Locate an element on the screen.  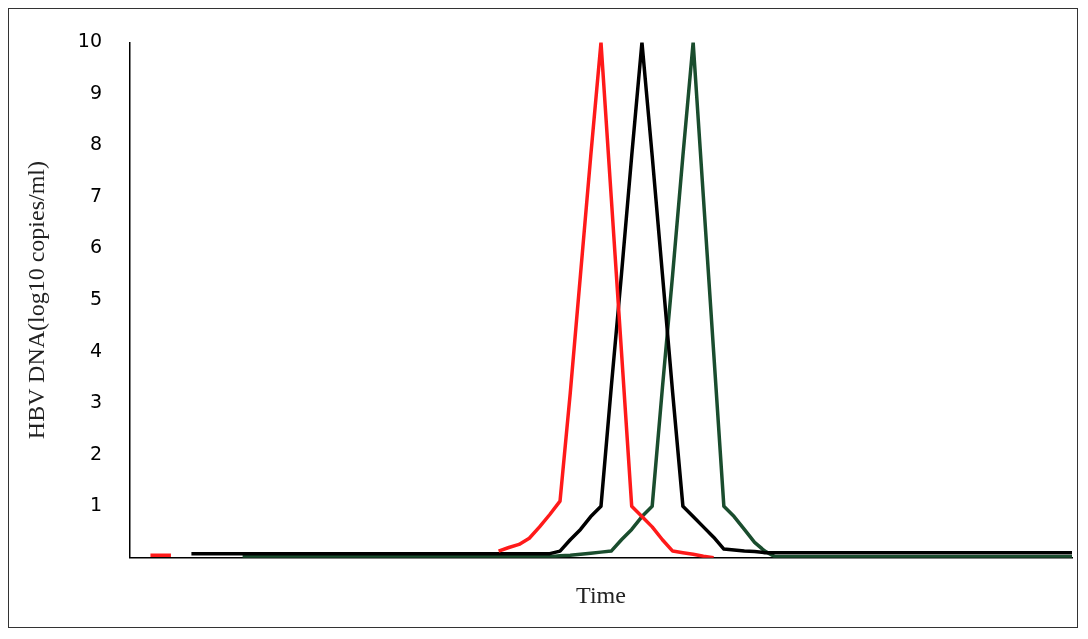
y-tick-label: 8 is located at coordinates (95, 143).